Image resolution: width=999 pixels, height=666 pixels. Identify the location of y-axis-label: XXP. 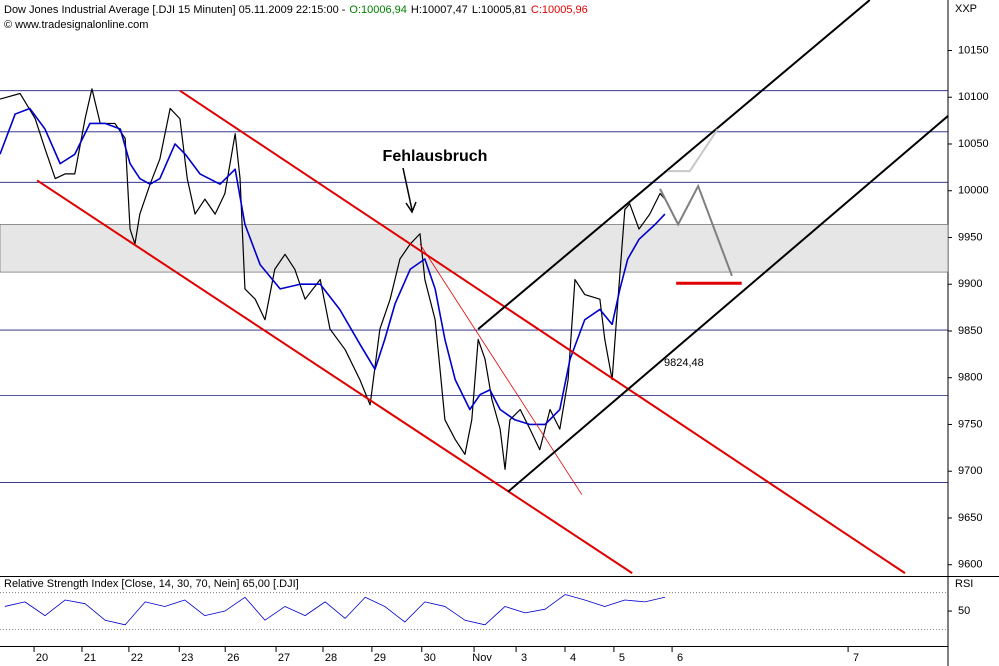
(966, 9).